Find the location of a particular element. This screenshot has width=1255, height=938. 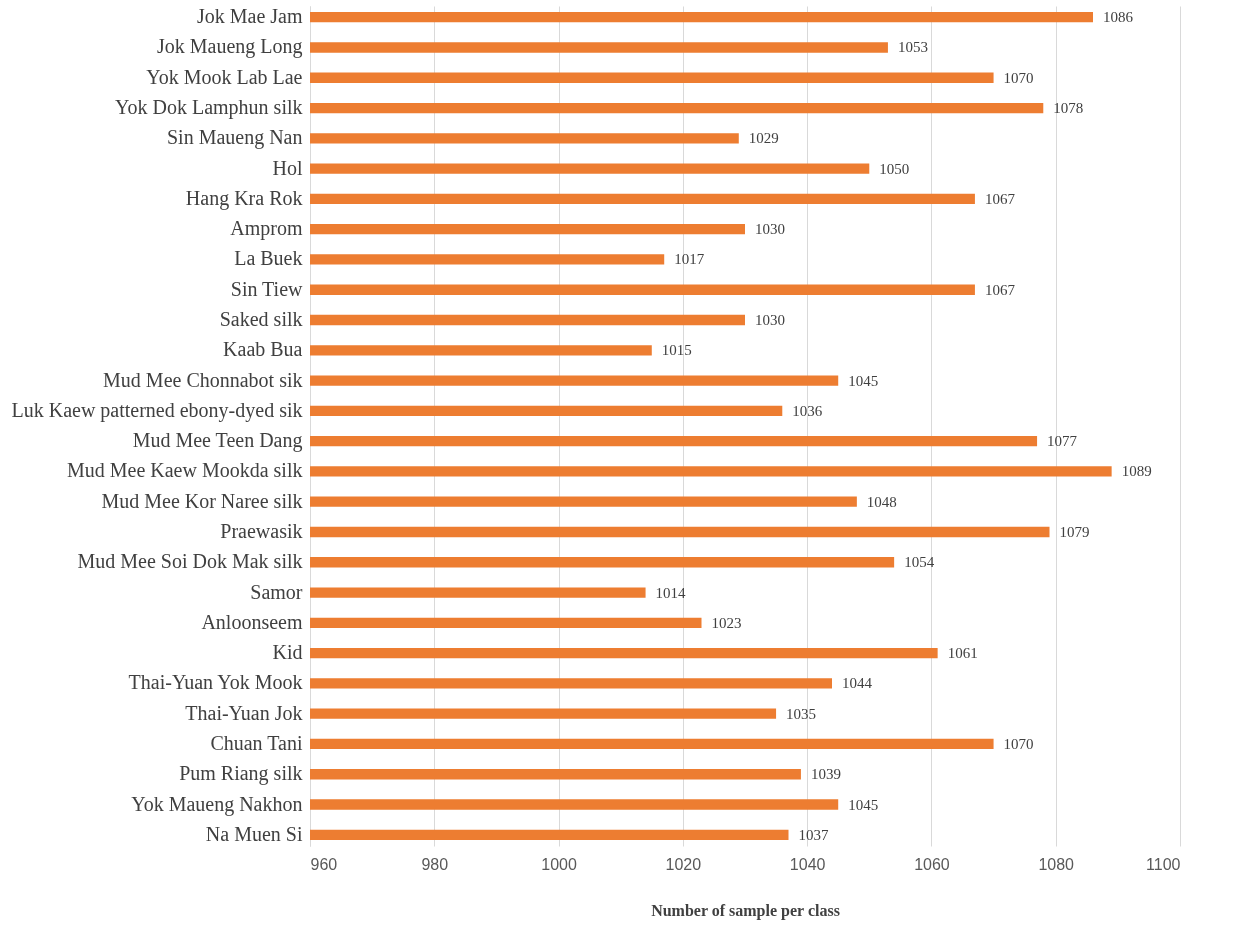

data-label: 1015 is located at coordinates (676, 350).